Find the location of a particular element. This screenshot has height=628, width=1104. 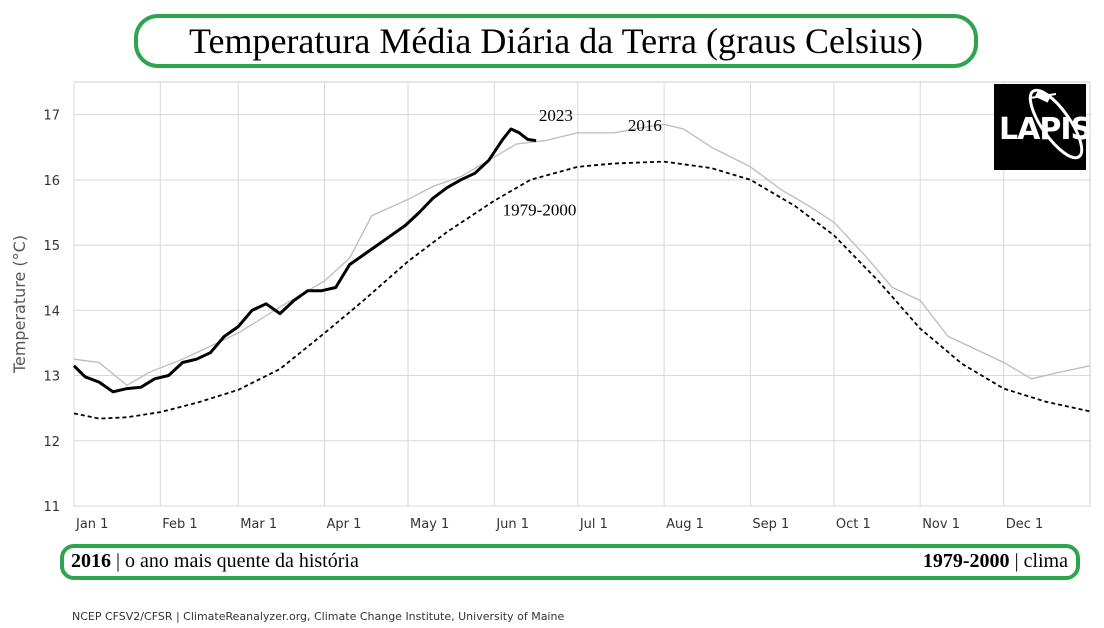

series-annotation: 2016 is located at coordinates (645, 125).